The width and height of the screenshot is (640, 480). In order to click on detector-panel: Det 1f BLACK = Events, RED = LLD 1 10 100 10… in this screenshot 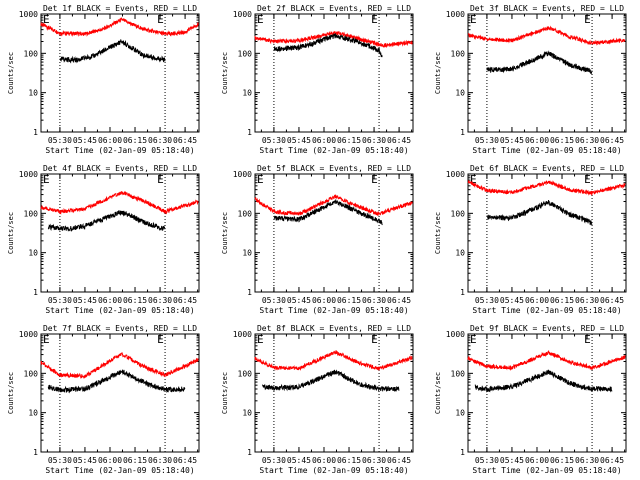, I will do `click(103, 79)`.